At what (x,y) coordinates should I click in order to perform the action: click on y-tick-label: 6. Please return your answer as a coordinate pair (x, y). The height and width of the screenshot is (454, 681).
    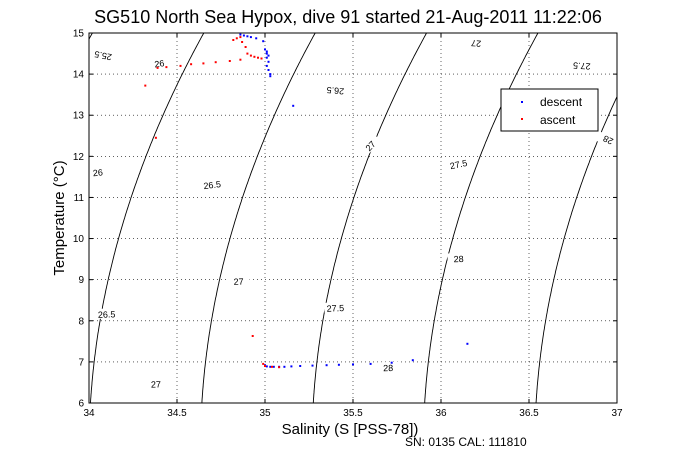
    Looking at the image, I should click on (81, 404).